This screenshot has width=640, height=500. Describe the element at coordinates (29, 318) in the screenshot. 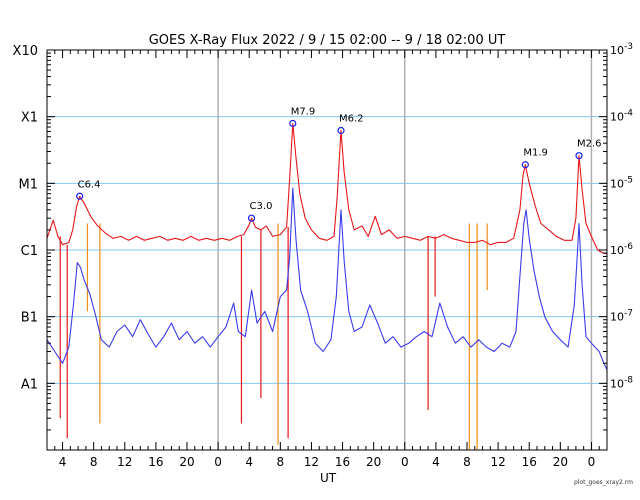

I see `left-class-label: B1` at that location.